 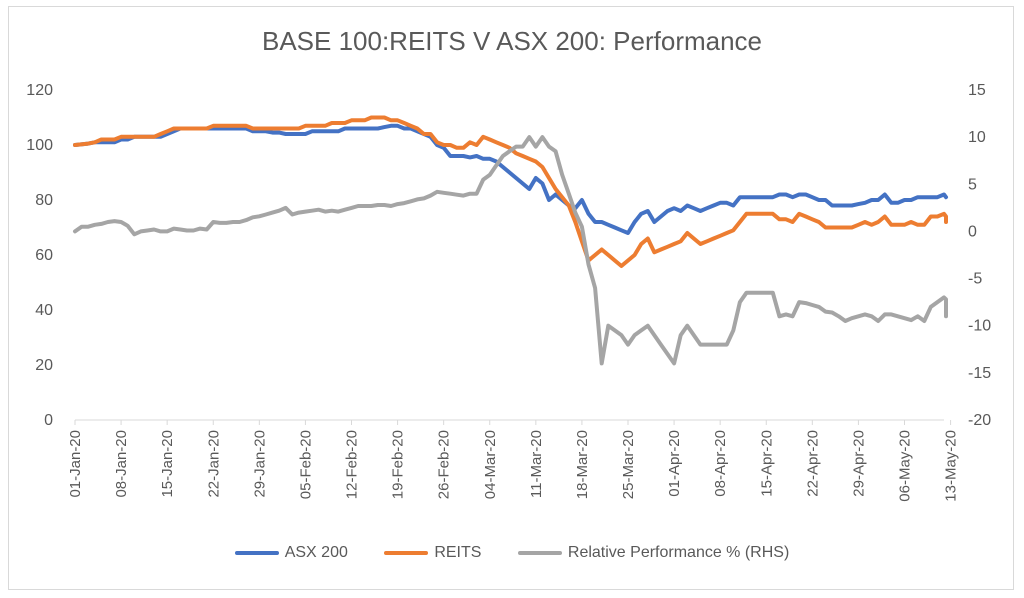 What do you see at coordinates (48, 420) in the screenshot?
I see `y-left-tick-label: 0` at bounding box center [48, 420].